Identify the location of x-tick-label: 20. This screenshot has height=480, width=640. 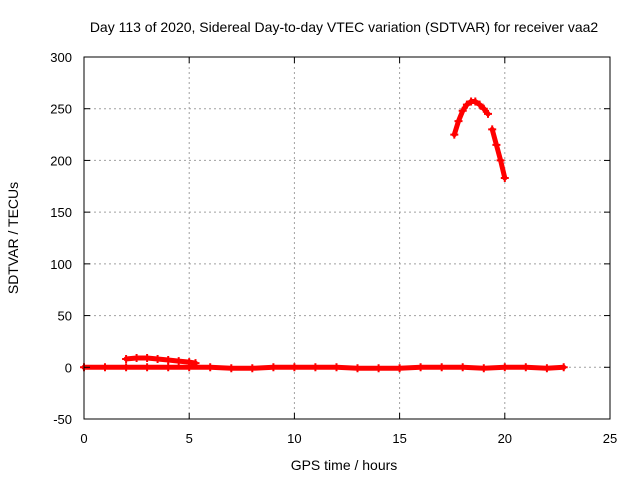
(505, 438).